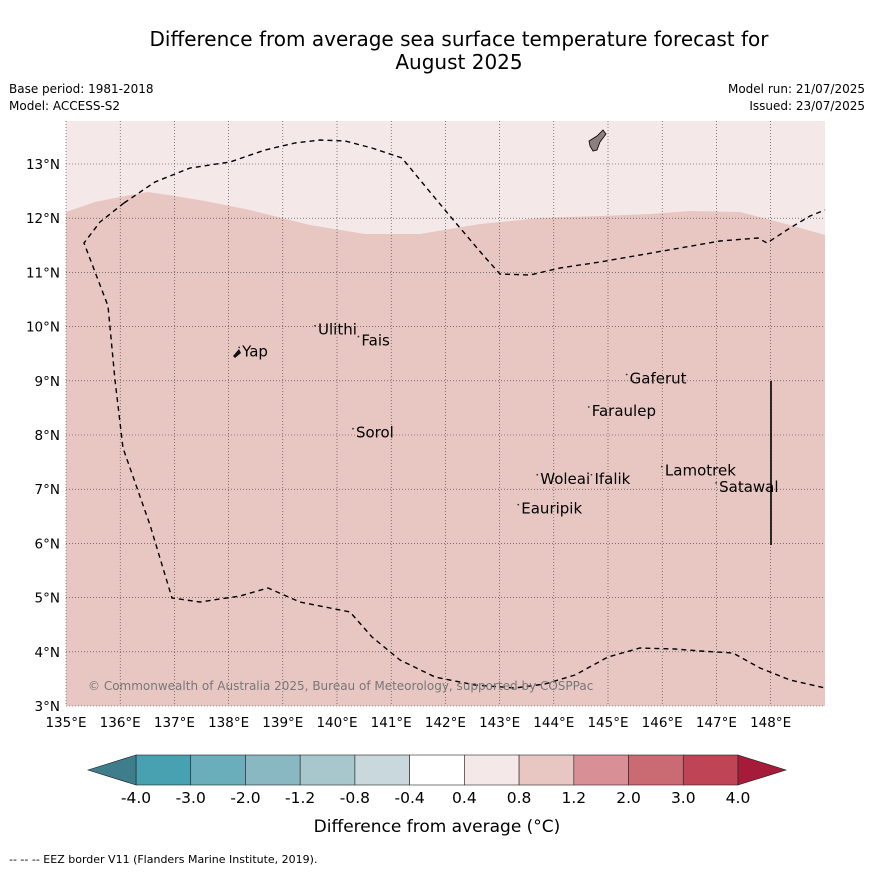 Image resolution: width=873 pixels, height=873 pixels. Describe the element at coordinates (375, 341) in the screenshot. I see `place-label-fais: Fais` at that location.